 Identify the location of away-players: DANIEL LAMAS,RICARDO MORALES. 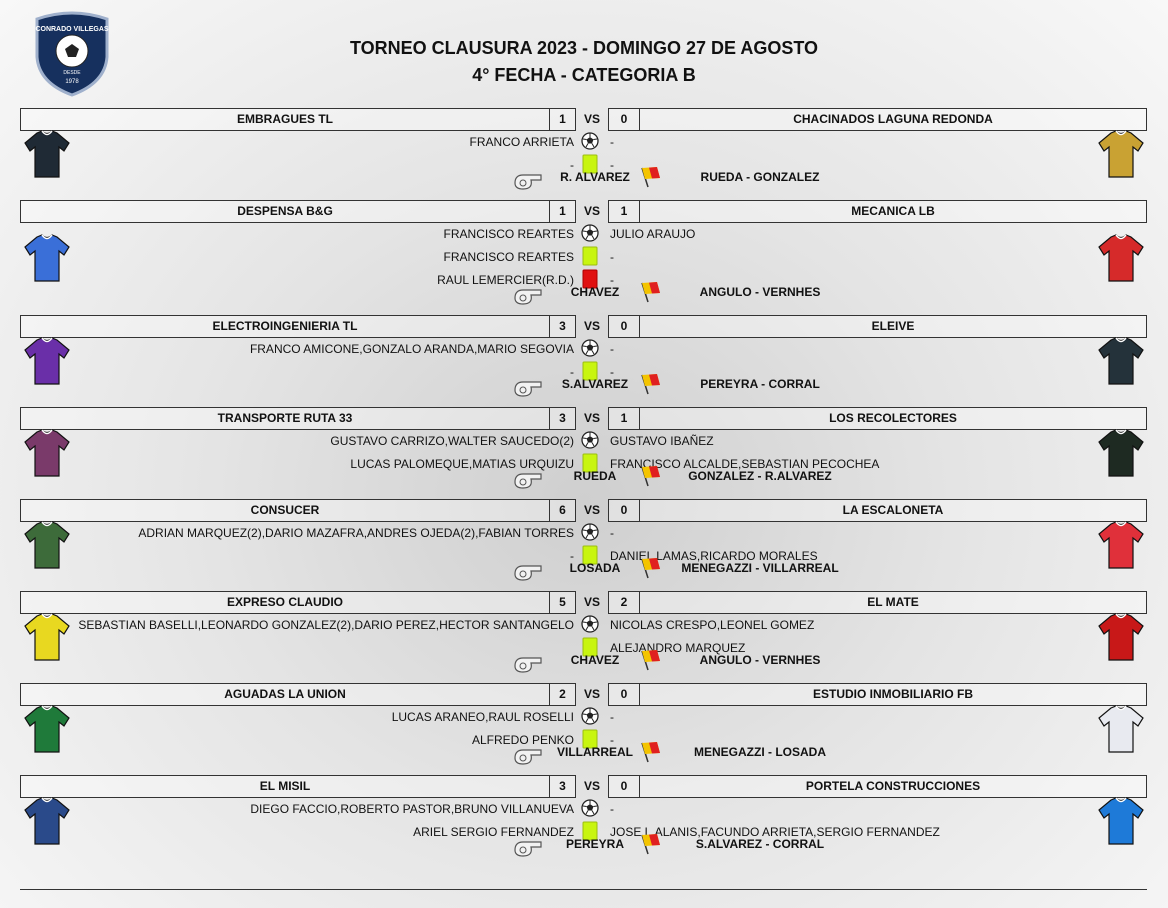
(714, 556).